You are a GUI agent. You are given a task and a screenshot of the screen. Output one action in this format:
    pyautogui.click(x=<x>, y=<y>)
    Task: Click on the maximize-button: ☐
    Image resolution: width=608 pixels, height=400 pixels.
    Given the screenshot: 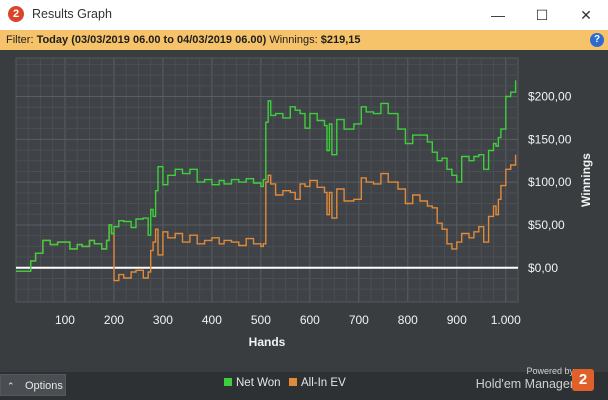 What is the action you would take?
    pyautogui.click(x=542, y=15)
    